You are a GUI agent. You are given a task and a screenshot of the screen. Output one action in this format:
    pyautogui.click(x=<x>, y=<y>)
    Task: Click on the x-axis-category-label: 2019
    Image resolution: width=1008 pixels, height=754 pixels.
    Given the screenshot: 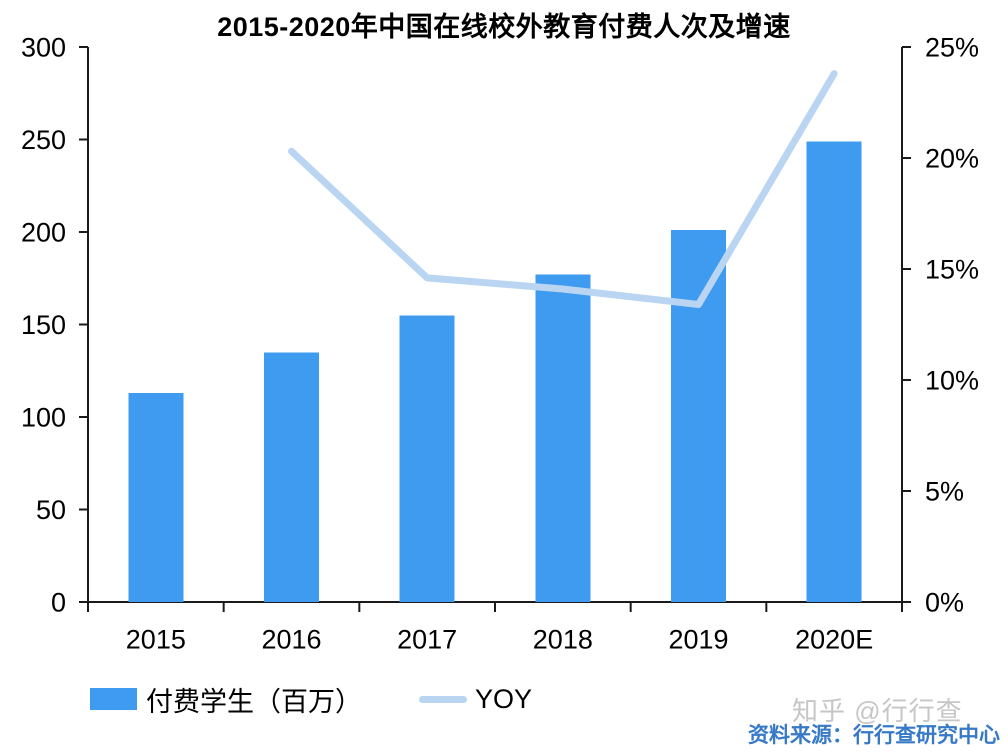 What is the action you would take?
    pyautogui.click(x=698, y=639)
    